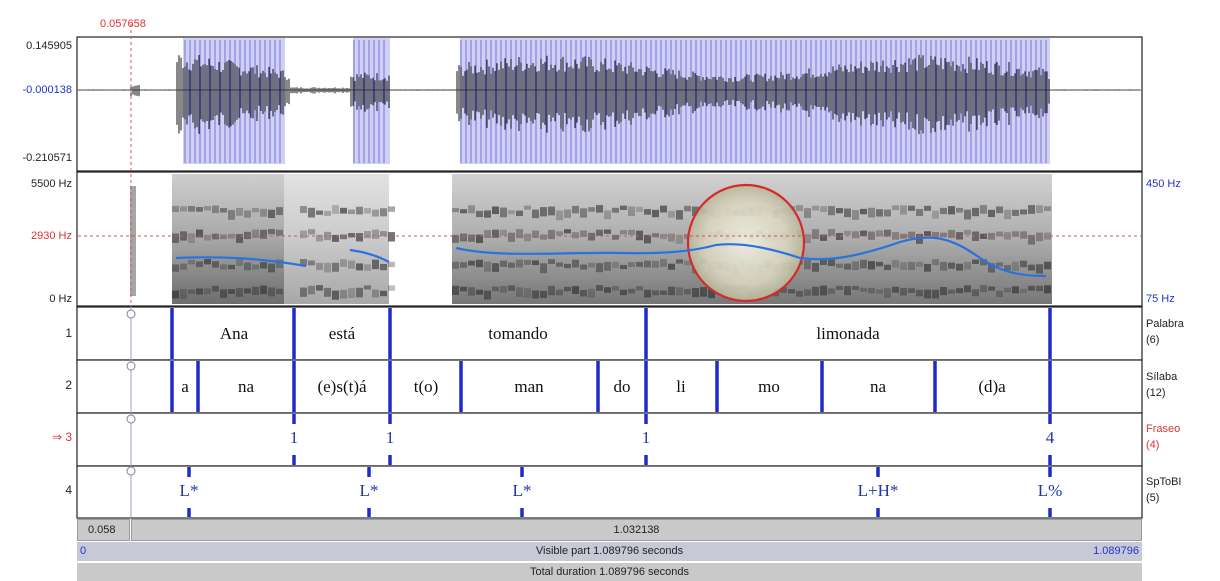 The height and width of the screenshot is (581, 1220). What do you see at coordinates (611, 386) in the screenshot?
I see `syllable-boundaries` at bounding box center [611, 386].